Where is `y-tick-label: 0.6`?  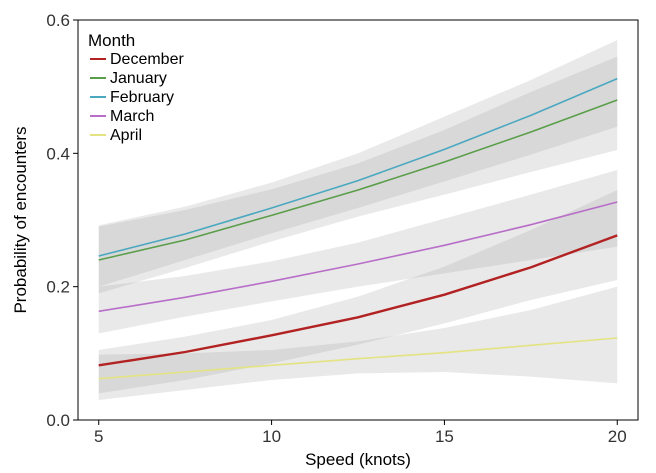 y-tick-label: 0.6 is located at coordinates (58, 20).